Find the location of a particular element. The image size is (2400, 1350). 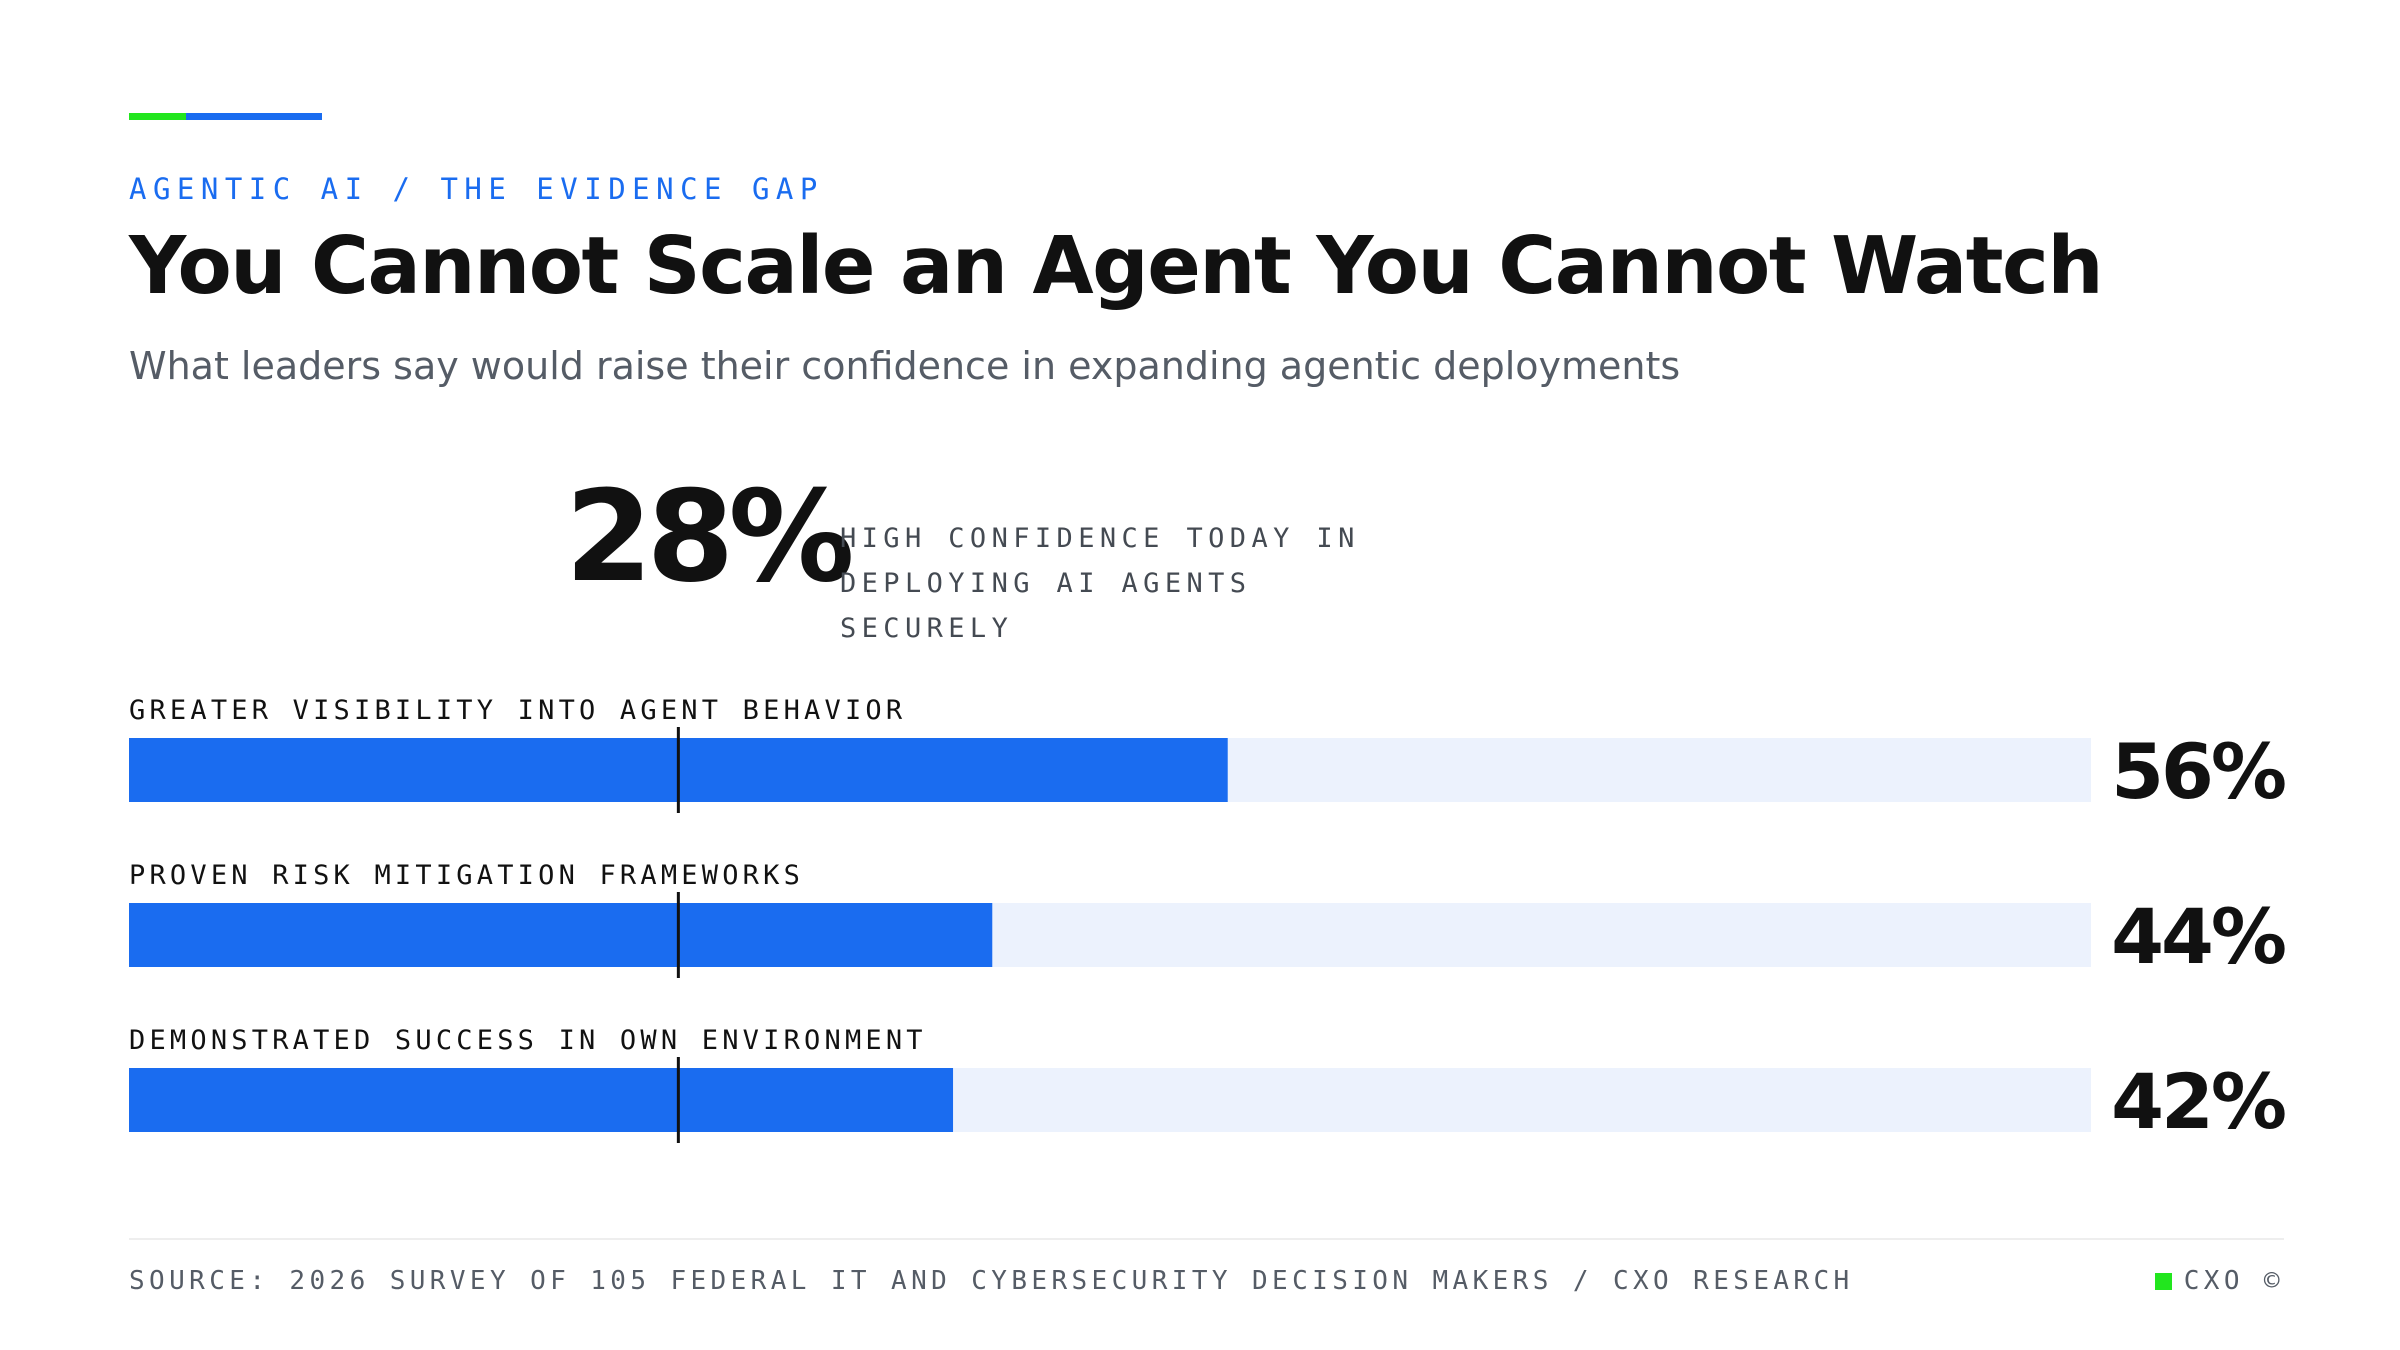

footer-divider is located at coordinates (1206, 1239).